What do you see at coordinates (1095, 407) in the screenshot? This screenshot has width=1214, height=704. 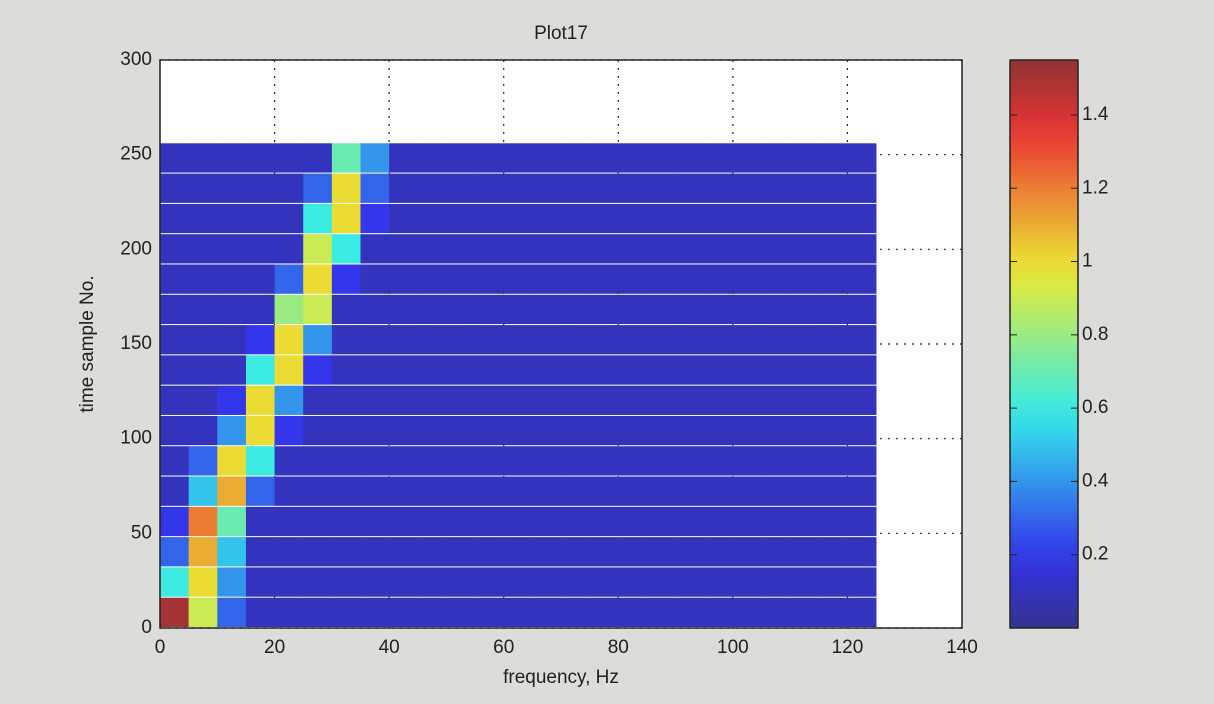 I see `colorbar-tick-label: 0.6` at bounding box center [1095, 407].